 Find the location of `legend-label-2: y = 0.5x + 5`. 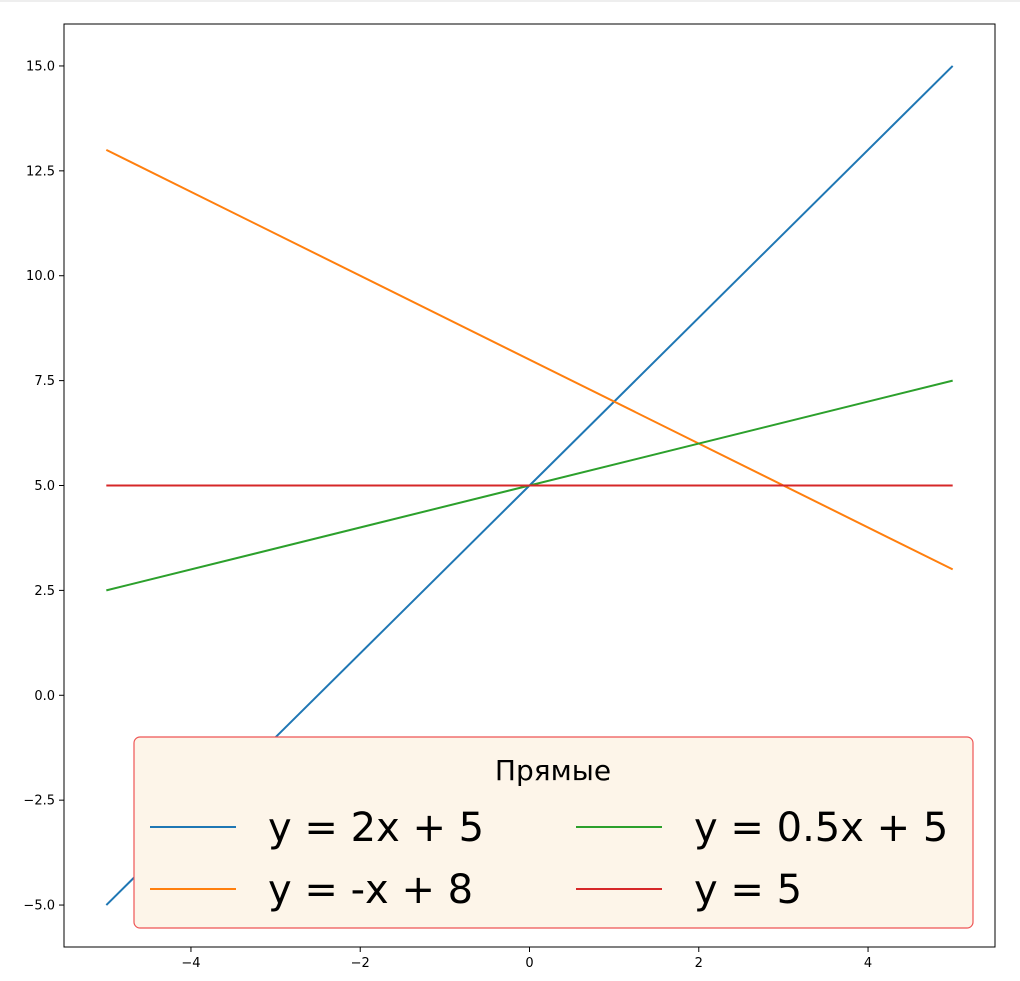

legend-label-2: y = 0.5x + 5 is located at coordinates (821, 828).